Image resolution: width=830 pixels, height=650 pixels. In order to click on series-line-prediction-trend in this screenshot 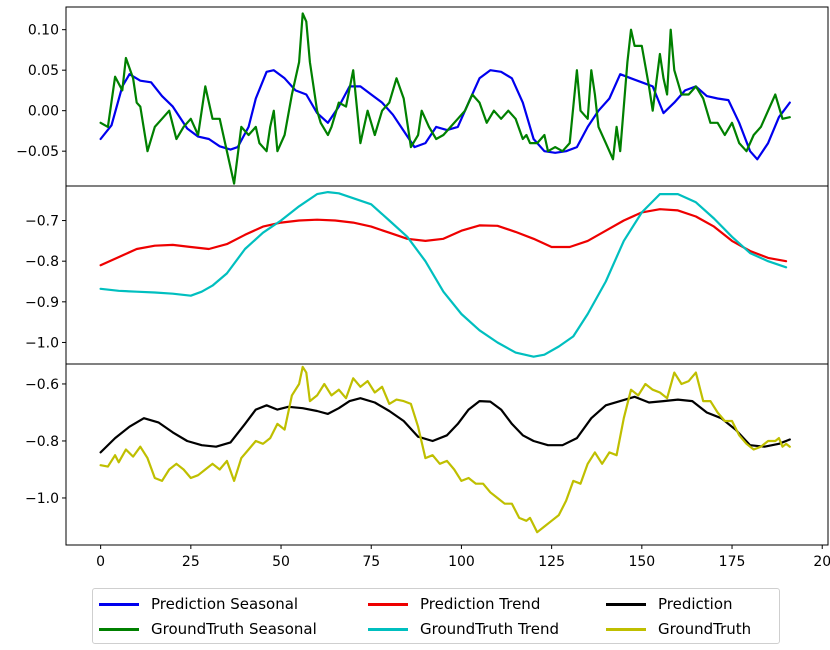, I will do `click(443, 237)`.